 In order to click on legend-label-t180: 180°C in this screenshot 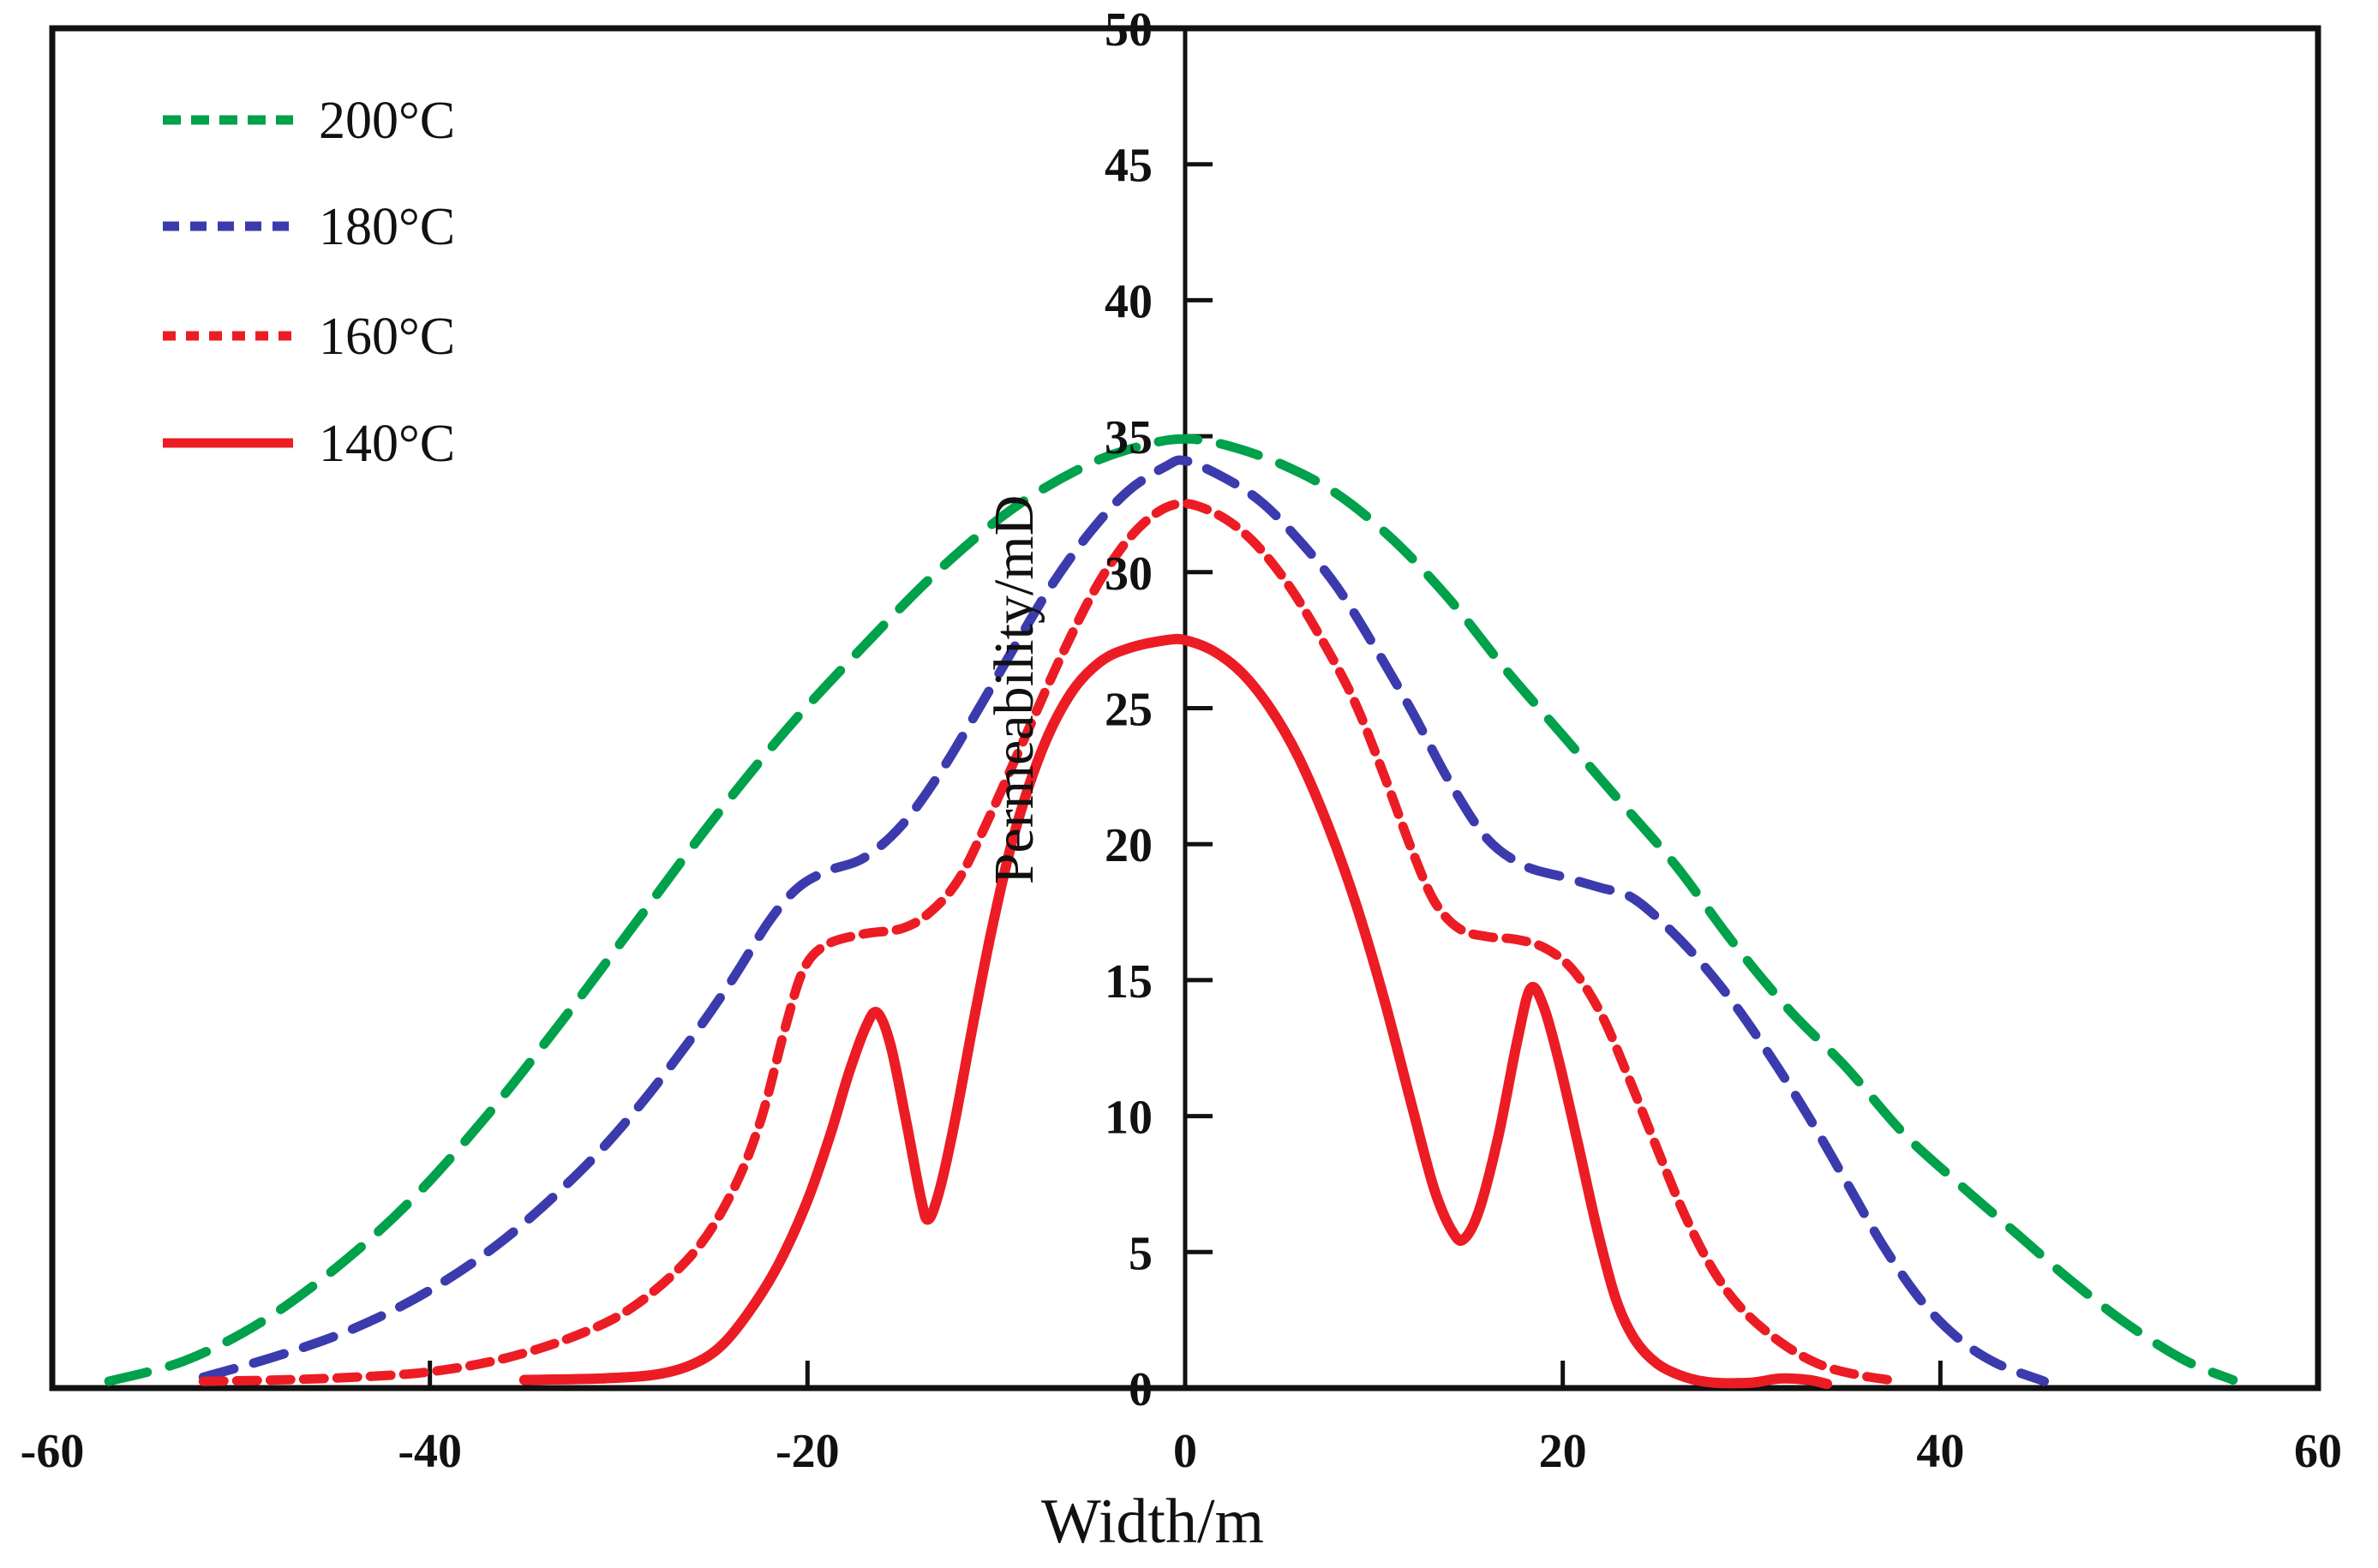, I will do `click(387, 227)`.